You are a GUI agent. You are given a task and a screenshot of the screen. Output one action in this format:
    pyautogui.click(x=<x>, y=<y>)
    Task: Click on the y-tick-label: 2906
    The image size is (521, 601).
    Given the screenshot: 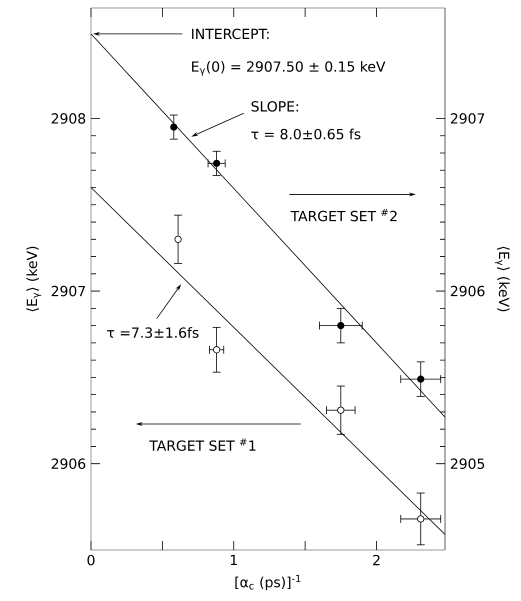 What is the action you would take?
    pyautogui.click(x=69, y=463)
    